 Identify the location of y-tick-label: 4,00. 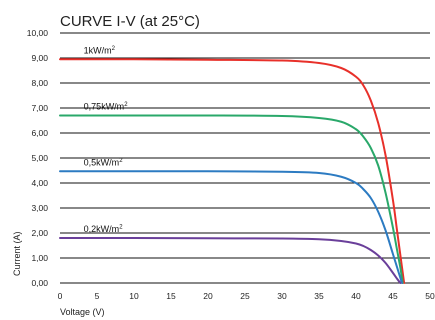
(39, 183).